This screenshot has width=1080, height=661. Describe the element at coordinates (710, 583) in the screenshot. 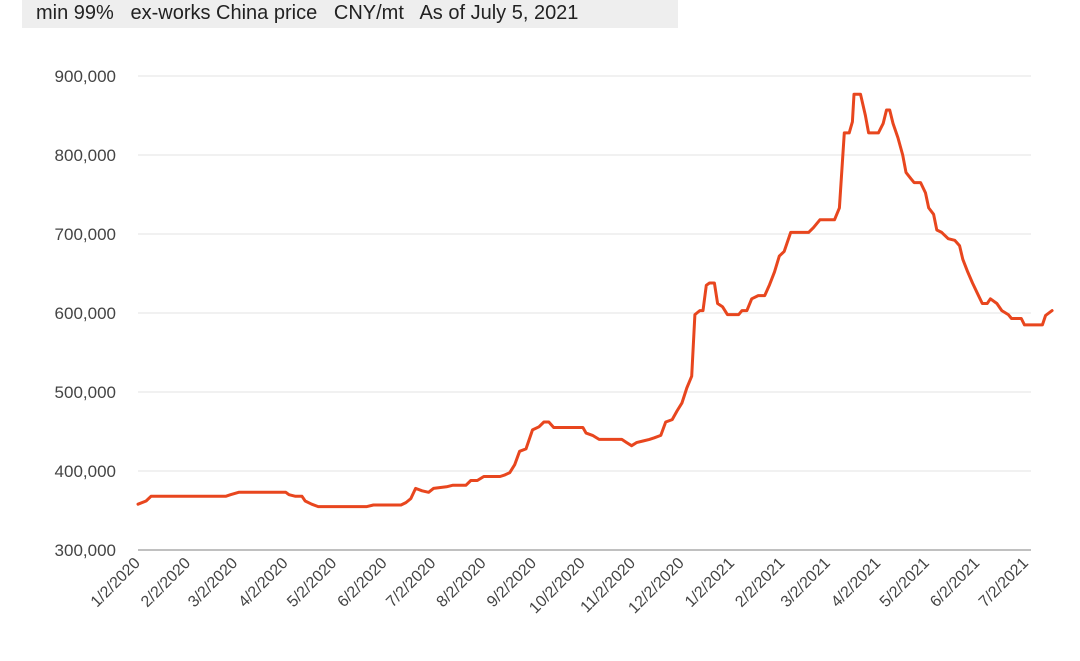

I see `x-tick-label: 1/2/2021` at that location.